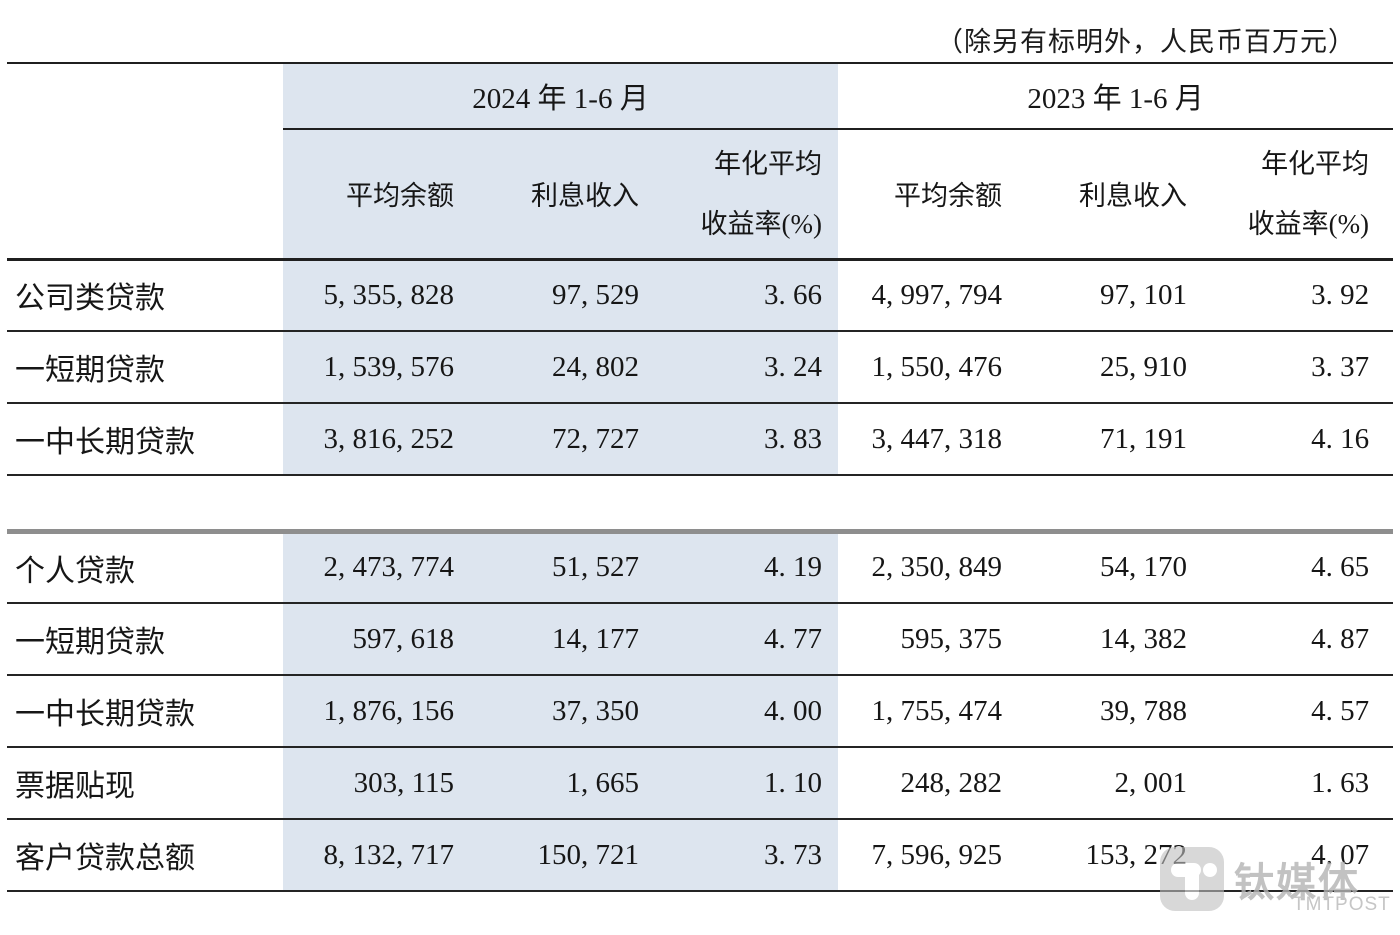  What do you see at coordinates (376, 295) in the screenshot?
I see `cell-value: 5, 355, 828` at bounding box center [376, 295].